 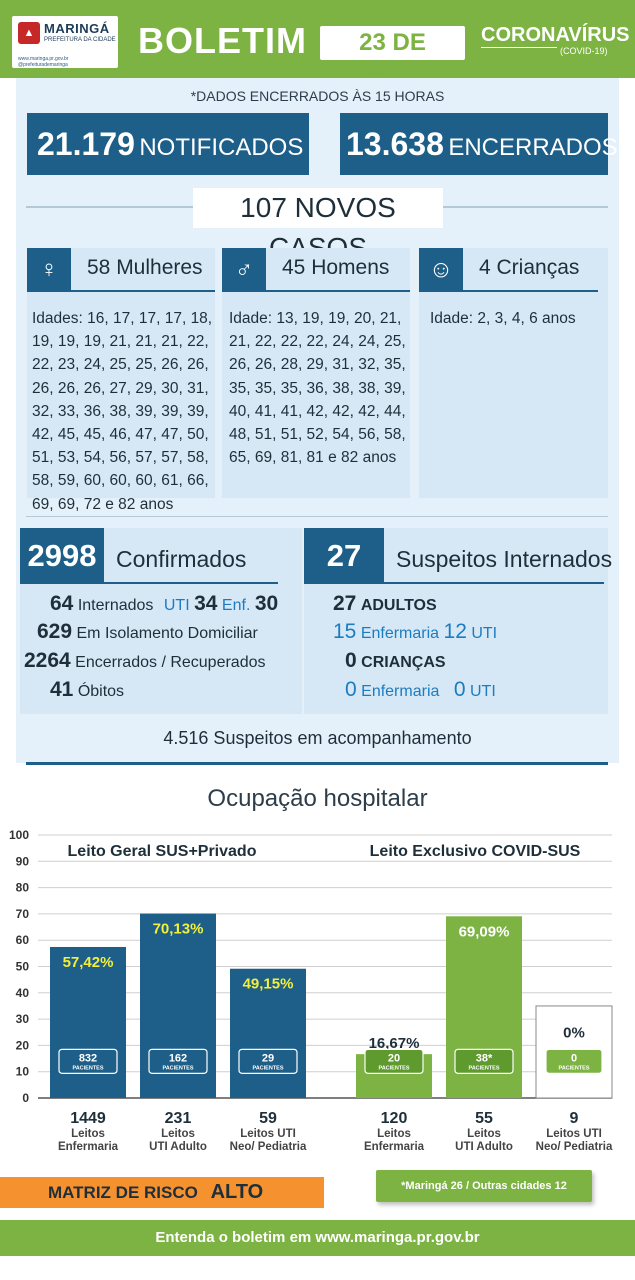 What do you see at coordinates (482, 691) in the screenshot?
I see `criancas-uti-label: UTI` at bounding box center [482, 691].